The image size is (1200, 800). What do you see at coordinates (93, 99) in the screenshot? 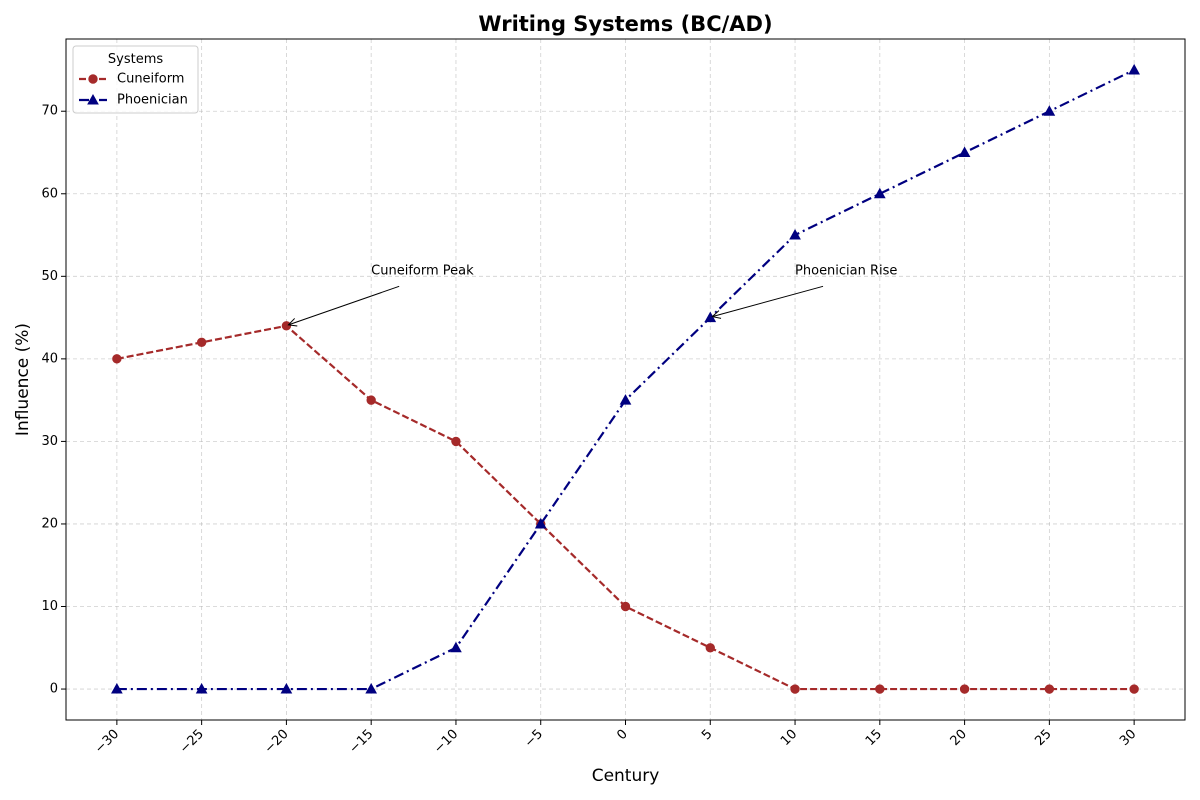
I see `phoenician-legend-marker` at bounding box center [93, 99].